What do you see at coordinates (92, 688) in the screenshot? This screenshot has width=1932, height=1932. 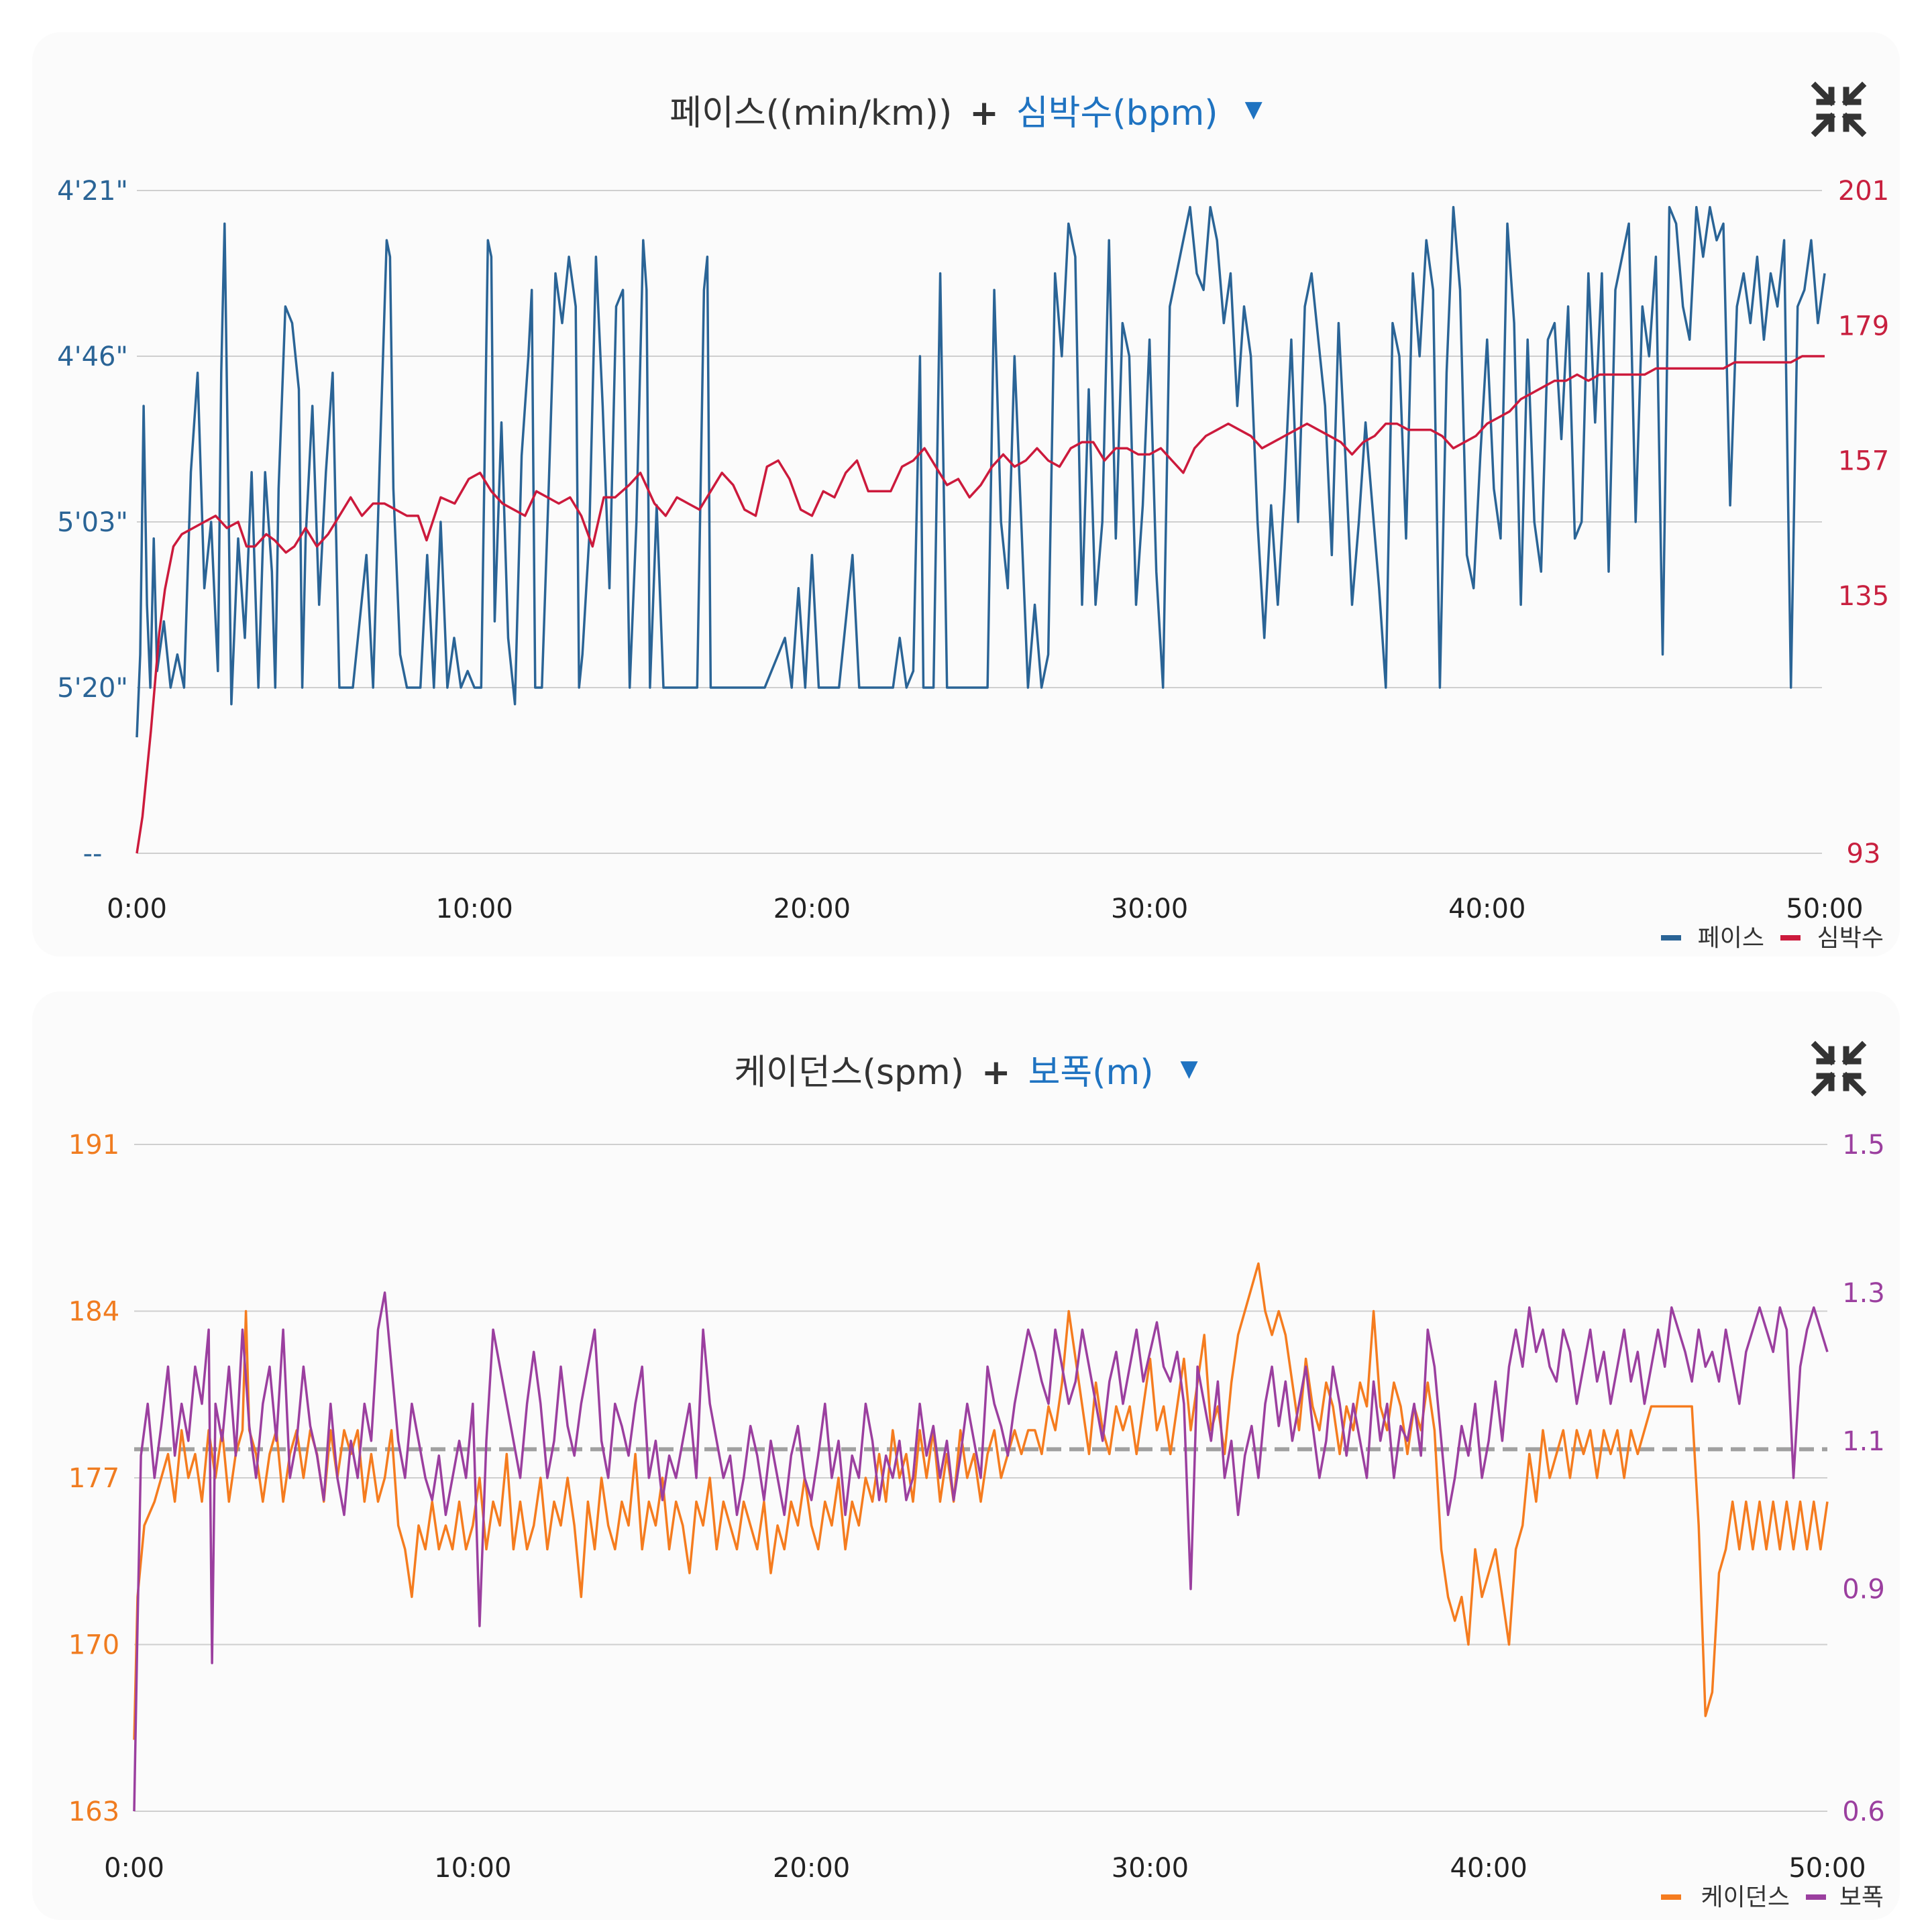 I see `left-axis-tick-label: 5'20"` at bounding box center [92, 688].